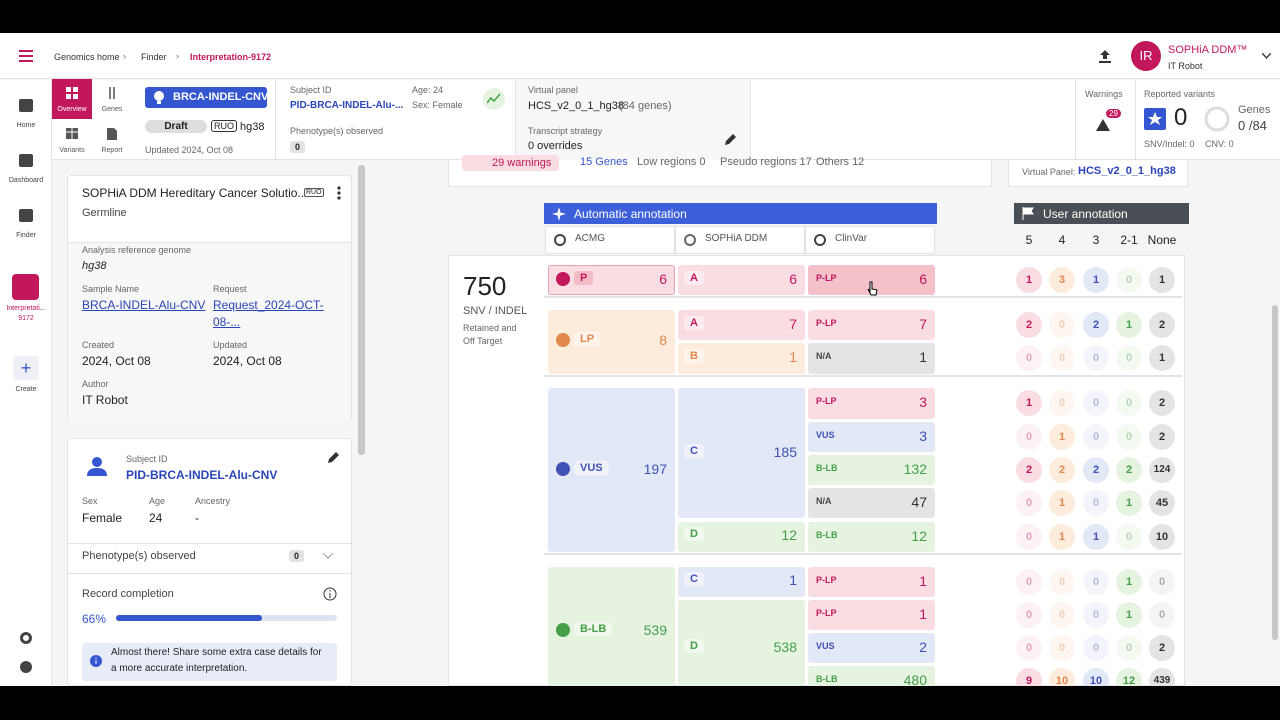  Describe the element at coordinates (1162, 536) in the screenshot. I see `user-count: 10` at that location.